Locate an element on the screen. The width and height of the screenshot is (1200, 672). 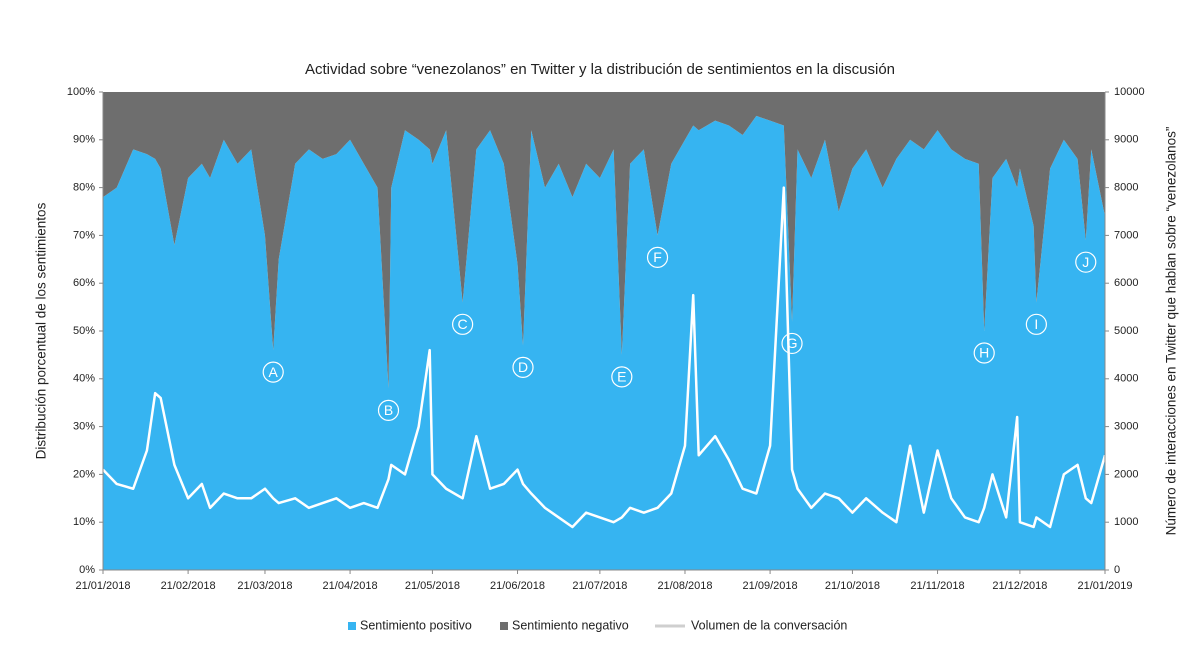
annotation-label: G is located at coordinates (792, 343).